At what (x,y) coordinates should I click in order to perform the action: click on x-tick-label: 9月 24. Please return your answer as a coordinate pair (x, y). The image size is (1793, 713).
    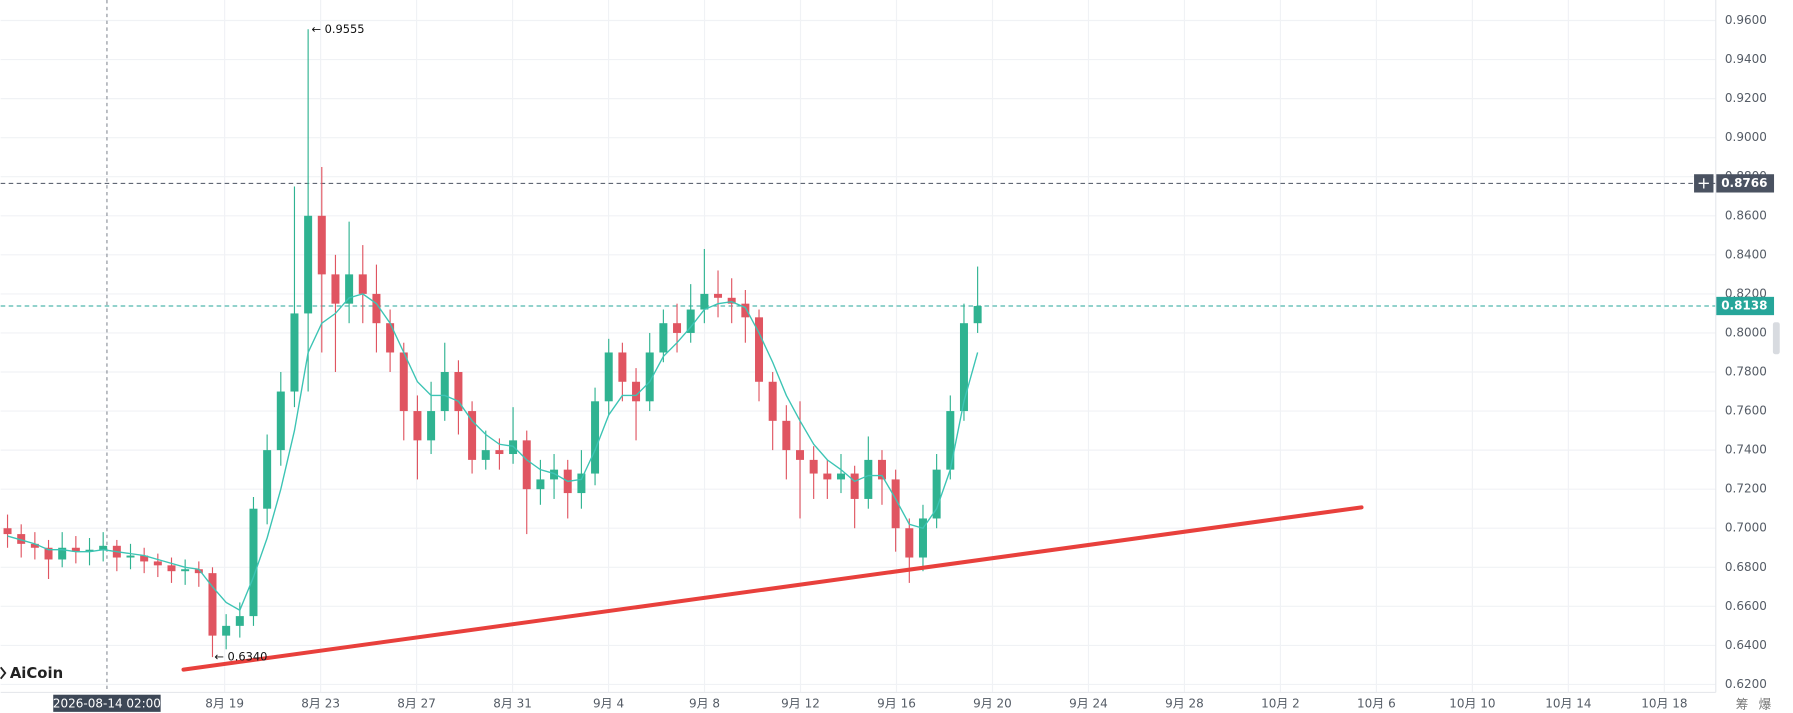
    Looking at the image, I should click on (1088, 703).